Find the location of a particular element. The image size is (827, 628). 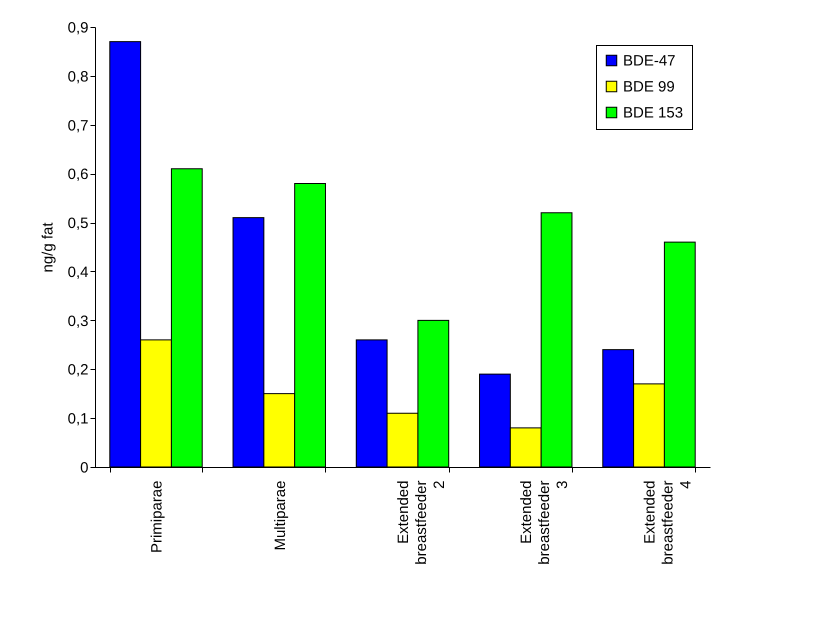

y-tick-label: 0,9 is located at coordinates (78, 28).